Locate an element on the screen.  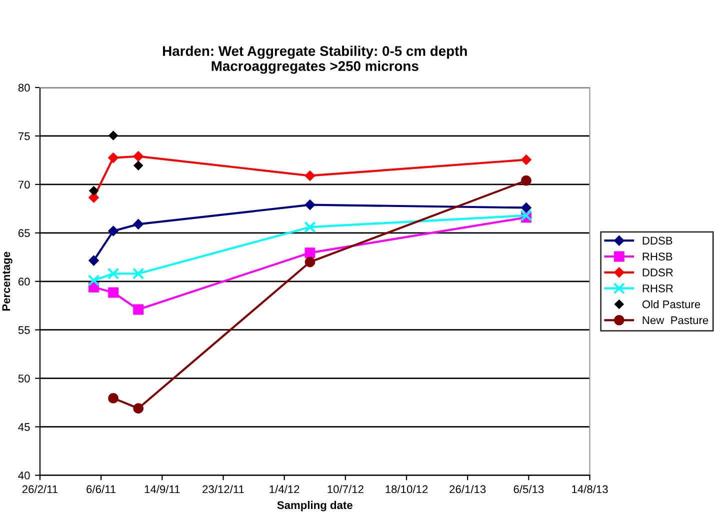
y-tick-label: 65 is located at coordinates (24, 233).